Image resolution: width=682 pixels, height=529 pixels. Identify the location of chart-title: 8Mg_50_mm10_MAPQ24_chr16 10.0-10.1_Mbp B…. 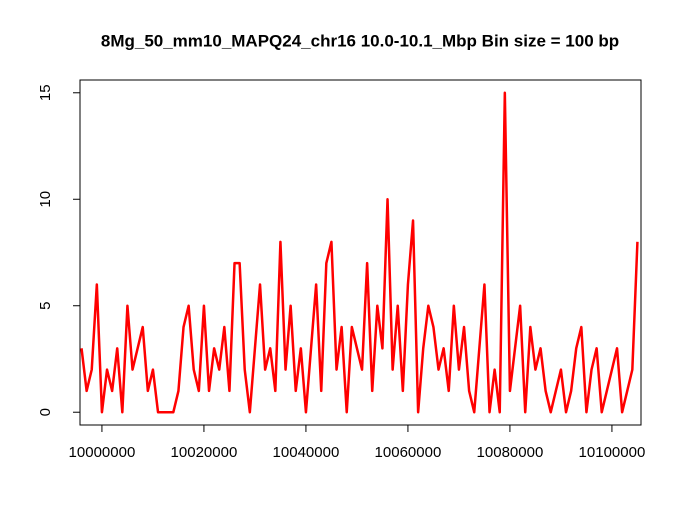
(360, 40).